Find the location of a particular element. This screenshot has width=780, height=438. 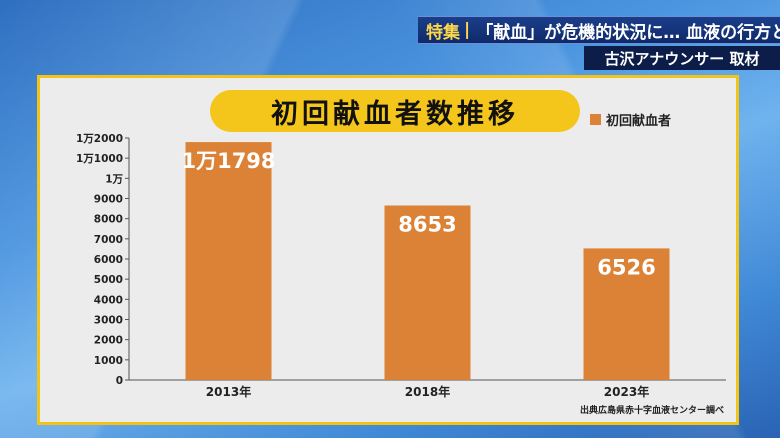

y-tick-label: 5000 is located at coordinates (108, 280).